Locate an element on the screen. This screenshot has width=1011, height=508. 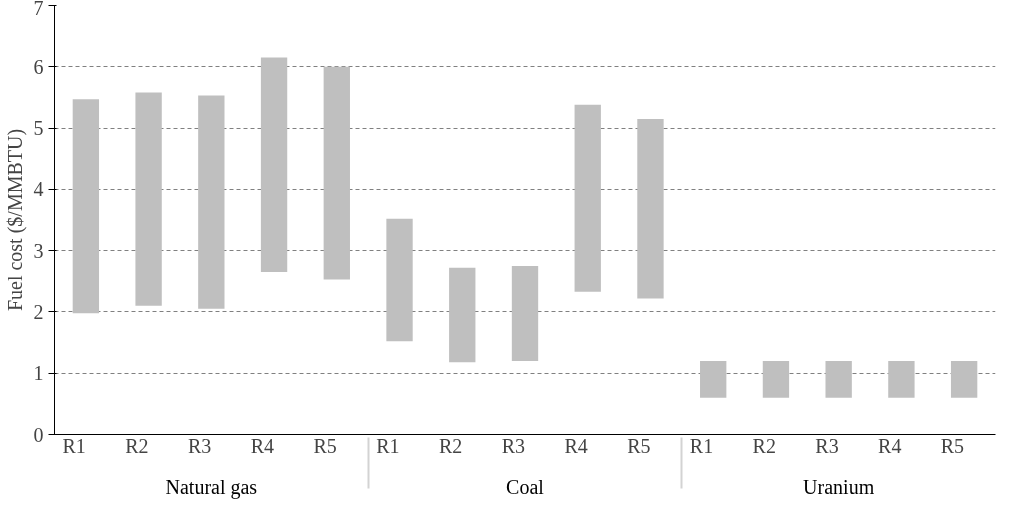
y-tick-label: 0 is located at coordinates (38, 434).